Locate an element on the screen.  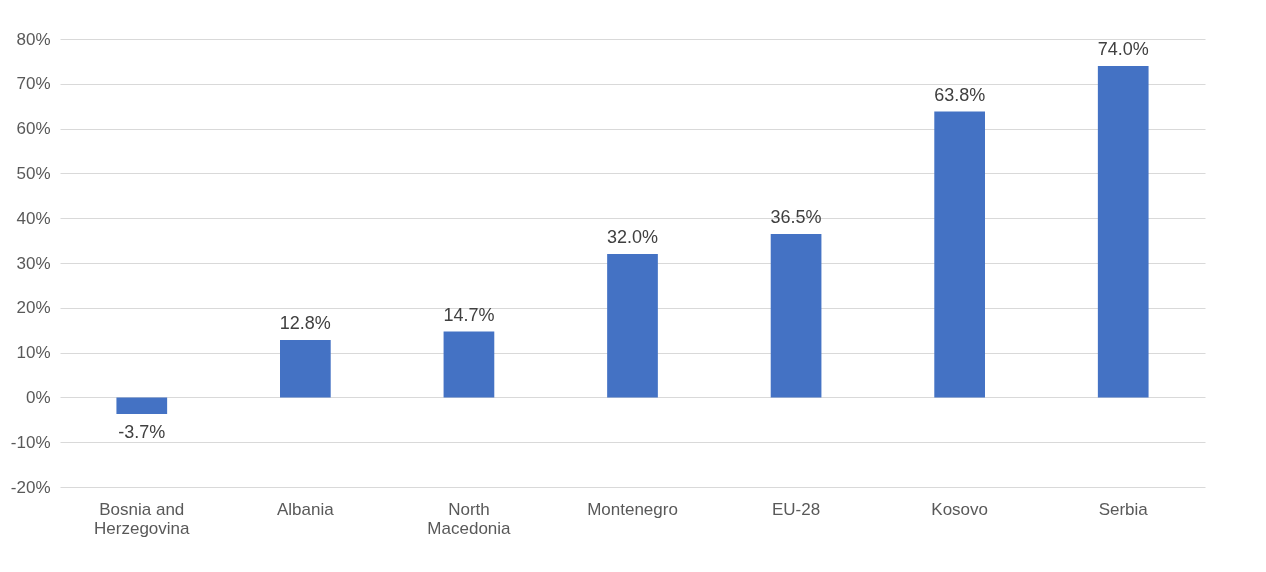
y-tick-label: 60% is located at coordinates (33, 129).